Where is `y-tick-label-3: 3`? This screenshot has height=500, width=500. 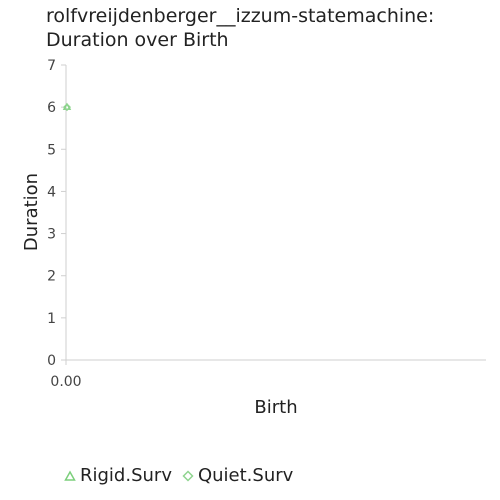 y-tick-label-3: 3 is located at coordinates (51, 235).